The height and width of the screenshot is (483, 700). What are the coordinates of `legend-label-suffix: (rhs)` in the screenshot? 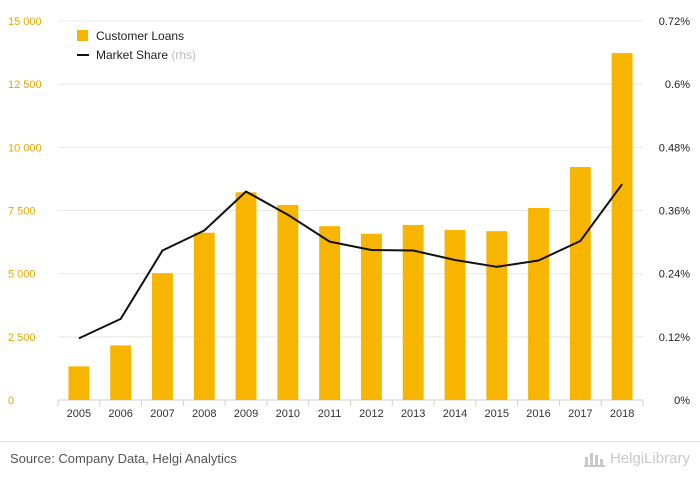 It's located at (183, 55).